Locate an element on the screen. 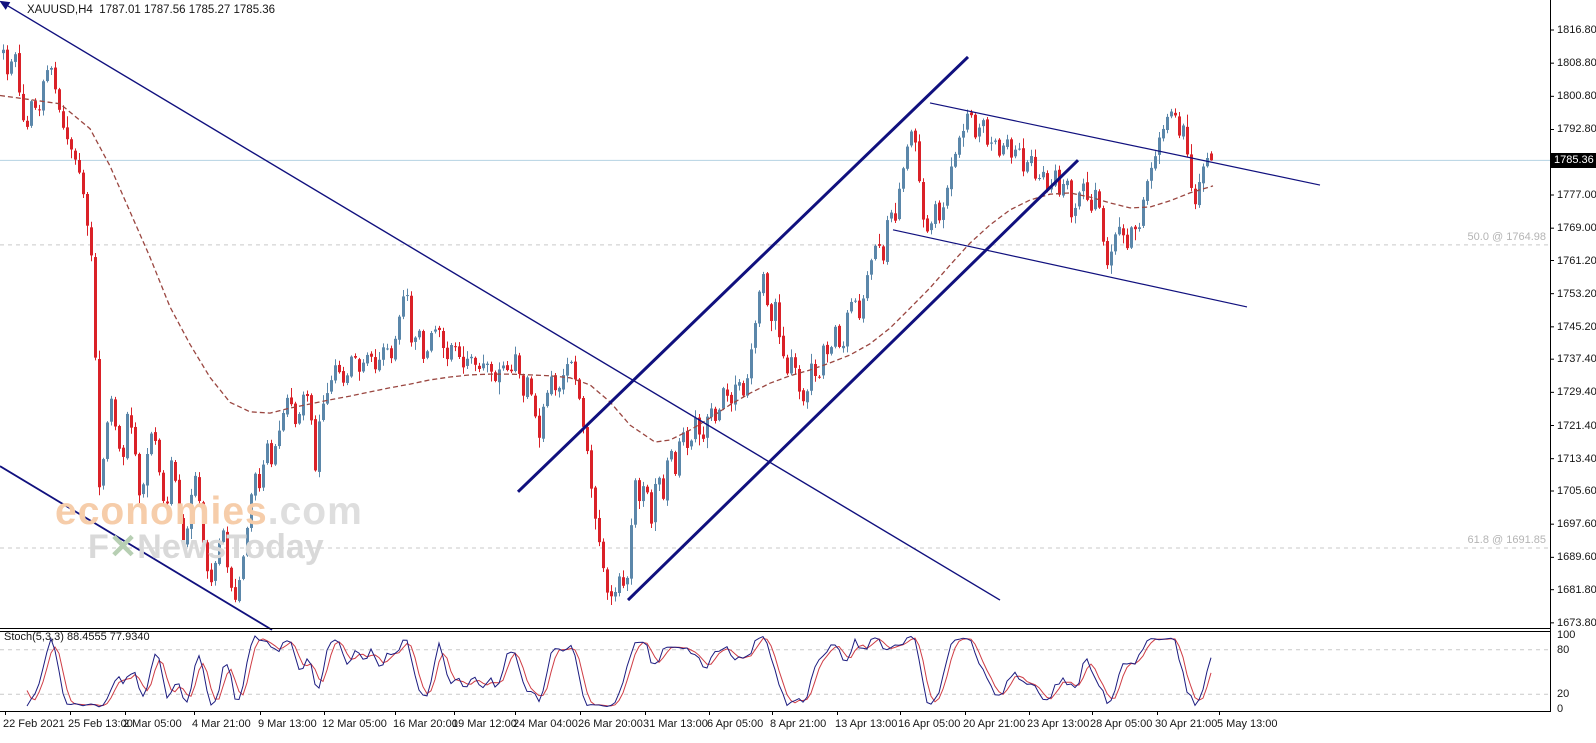  time-tick-label: 9 Mar 13:00 is located at coordinates (287, 724).